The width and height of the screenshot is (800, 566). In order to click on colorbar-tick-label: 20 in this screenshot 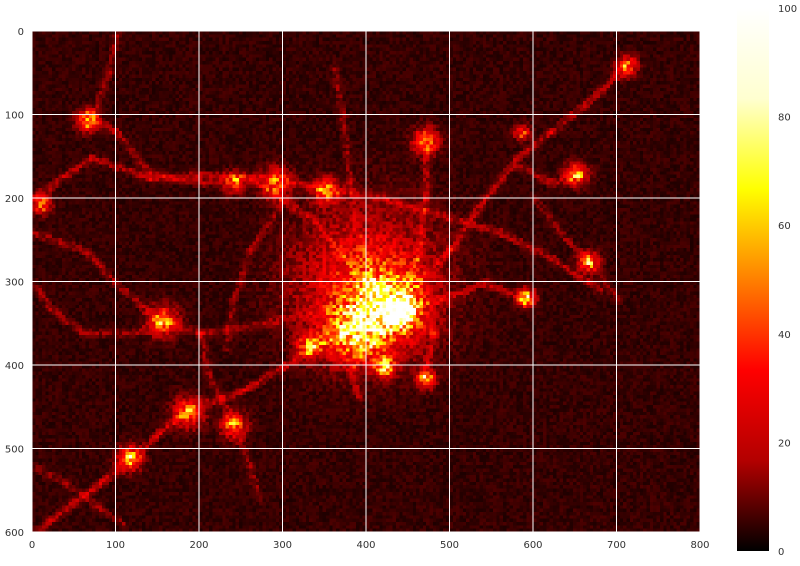, I will do `click(784, 443)`.